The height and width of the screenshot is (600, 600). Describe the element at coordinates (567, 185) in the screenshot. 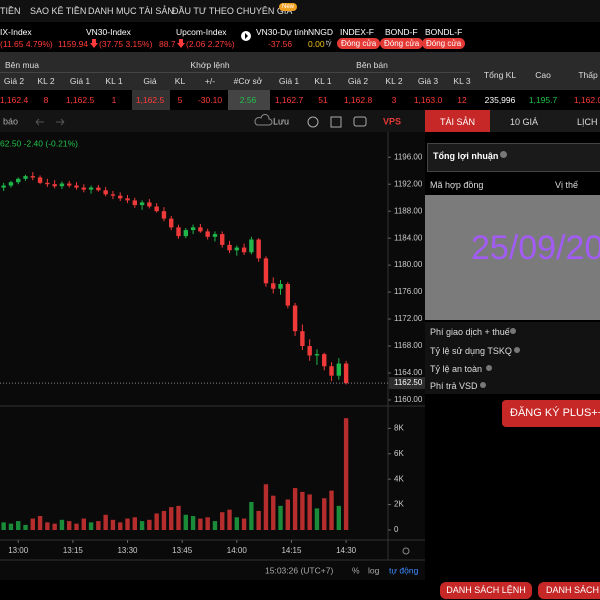

I see `column-header: Vị thế` at that location.